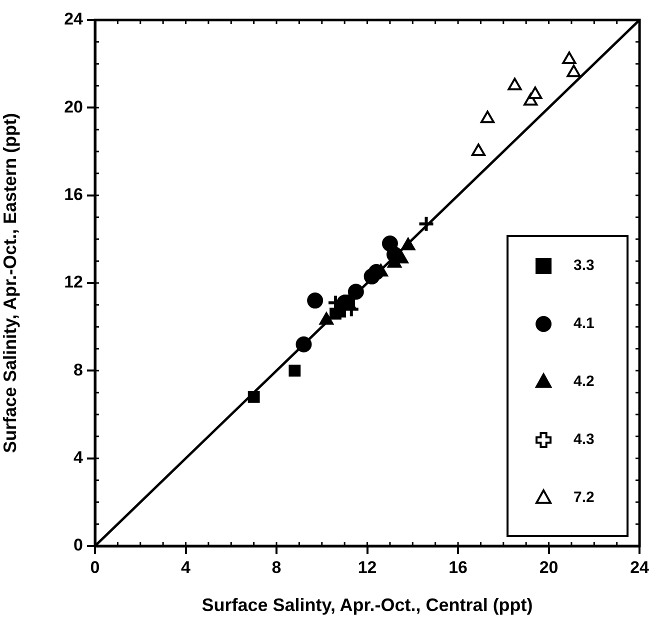 The width and height of the screenshot is (653, 619). What do you see at coordinates (367, 605) in the screenshot?
I see `x-axis-title: Surface Salinty, Apr.-Oct., Central (ppt)` at bounding box center [367, 605].